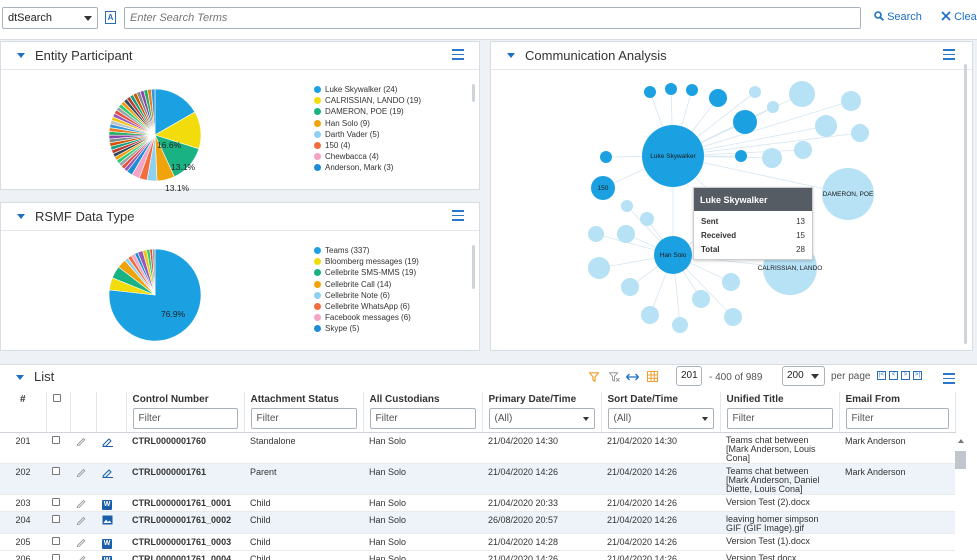 This screenshot has width=977, height=560. I want to click on search-button: Search, so click(898, 17).